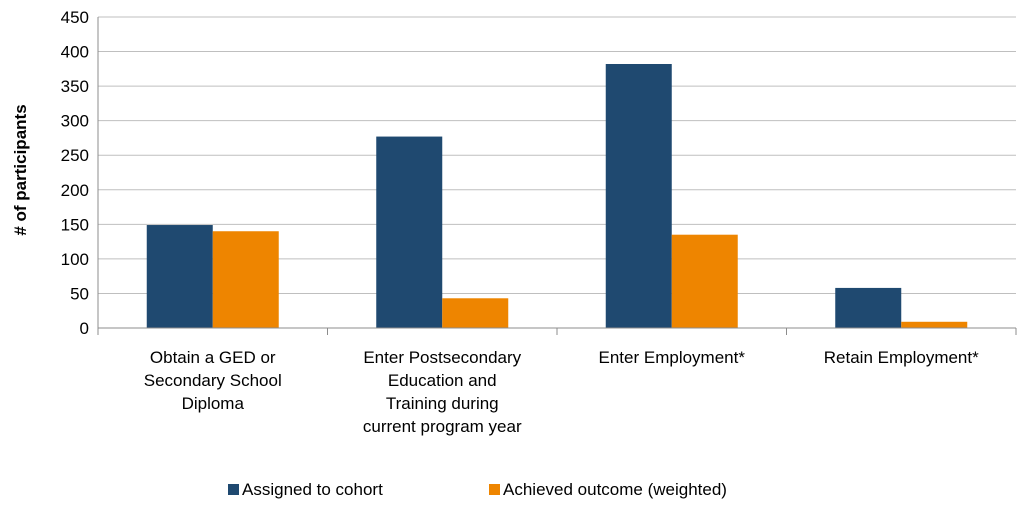 This screenshot has height=512, width=1024. Describe the element at coordinates (213, 380) in the screenshot. I see `category-label: Obtain a GED or Secondary School Diploma` at that location.